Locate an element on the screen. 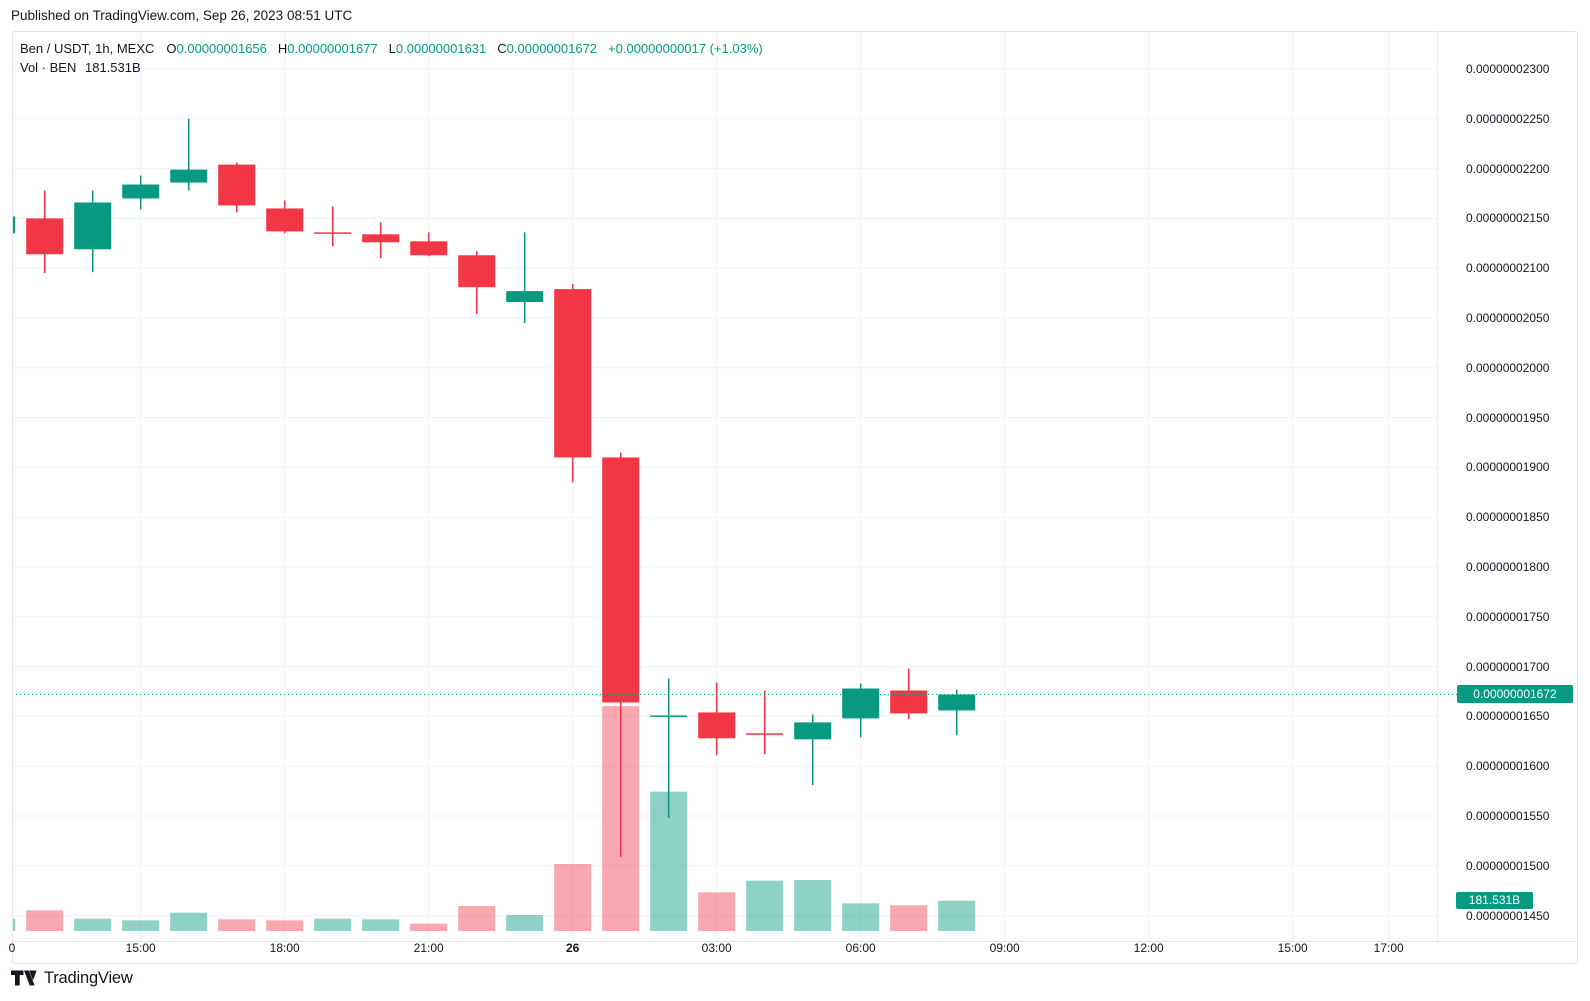  time-tick-label: 18:00 is located at coordinates (284, 948).